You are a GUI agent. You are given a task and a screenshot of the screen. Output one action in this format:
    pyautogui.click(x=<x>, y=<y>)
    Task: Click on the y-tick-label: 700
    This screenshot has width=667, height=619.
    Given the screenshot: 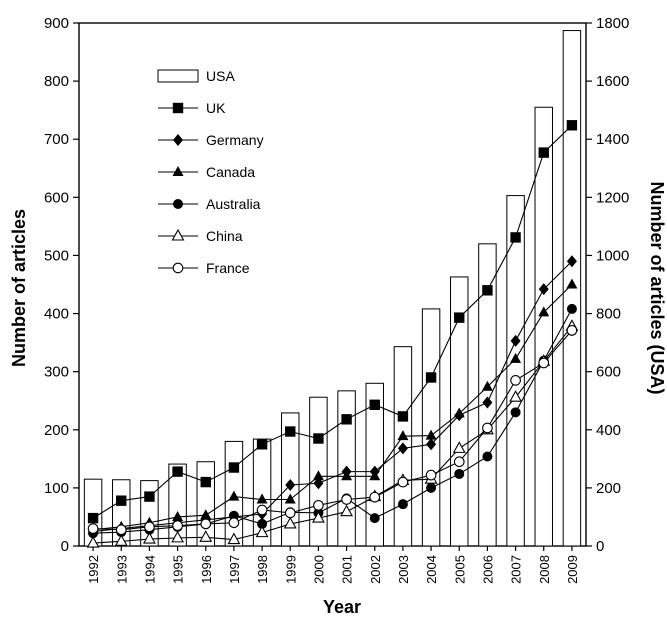 What is the action you would take?
    pyautogui.click(x=56, y=139)
    